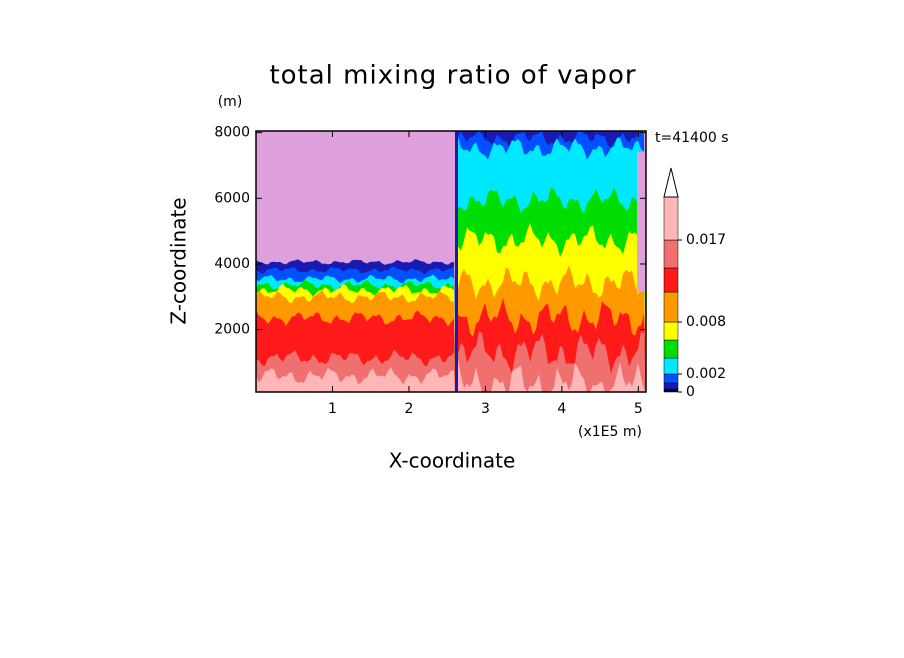 This screenshot has width=904, height=658. I want to click on y-tick-label: 6000, so click(232, 198).